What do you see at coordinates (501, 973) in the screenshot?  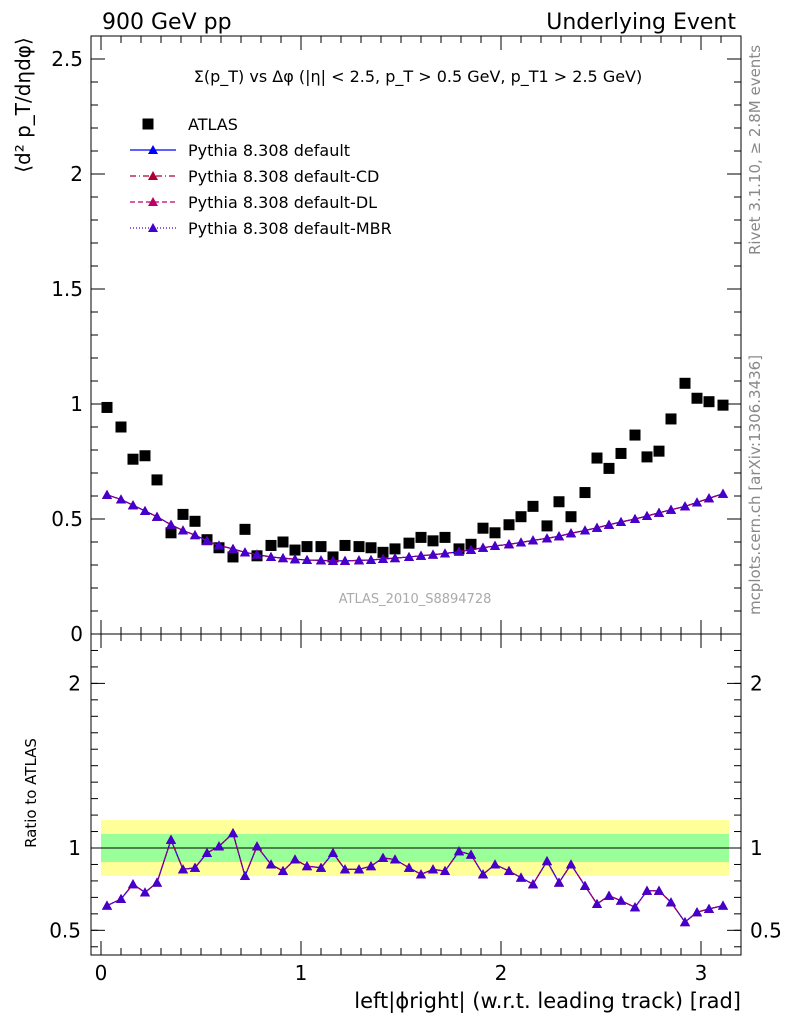 I see `x-tick-label: 2` at bounding box center [501, 973].